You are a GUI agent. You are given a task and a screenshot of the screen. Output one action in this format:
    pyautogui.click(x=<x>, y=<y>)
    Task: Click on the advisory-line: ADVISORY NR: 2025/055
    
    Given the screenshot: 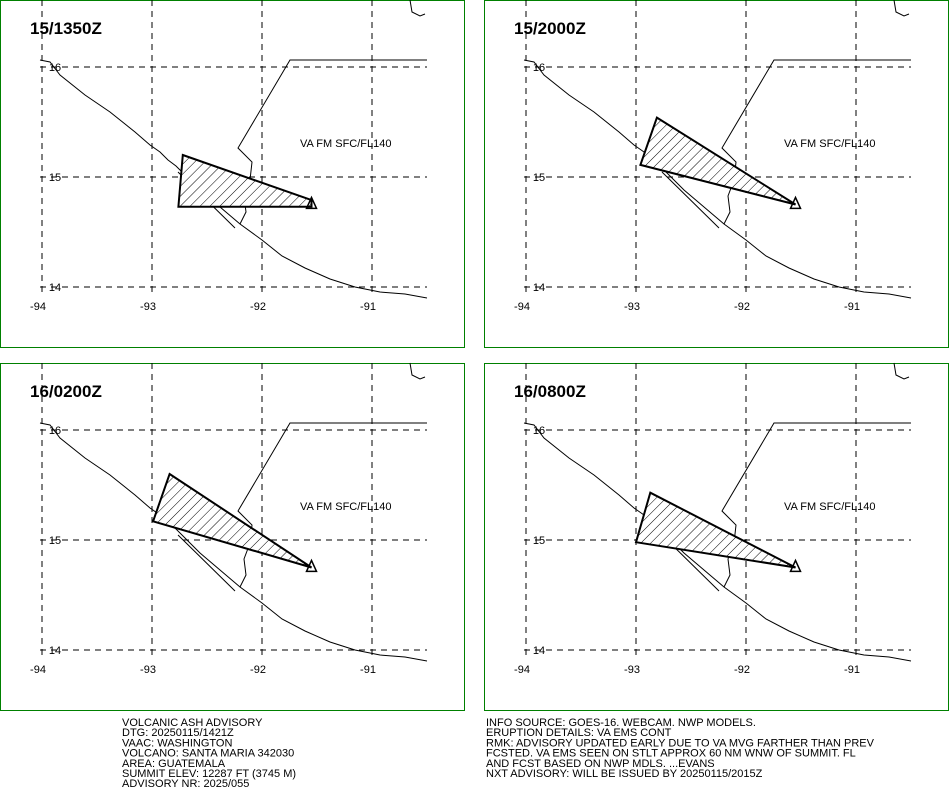 What is the action you would take?
    pyautogui.click(x=185, y=784)
    